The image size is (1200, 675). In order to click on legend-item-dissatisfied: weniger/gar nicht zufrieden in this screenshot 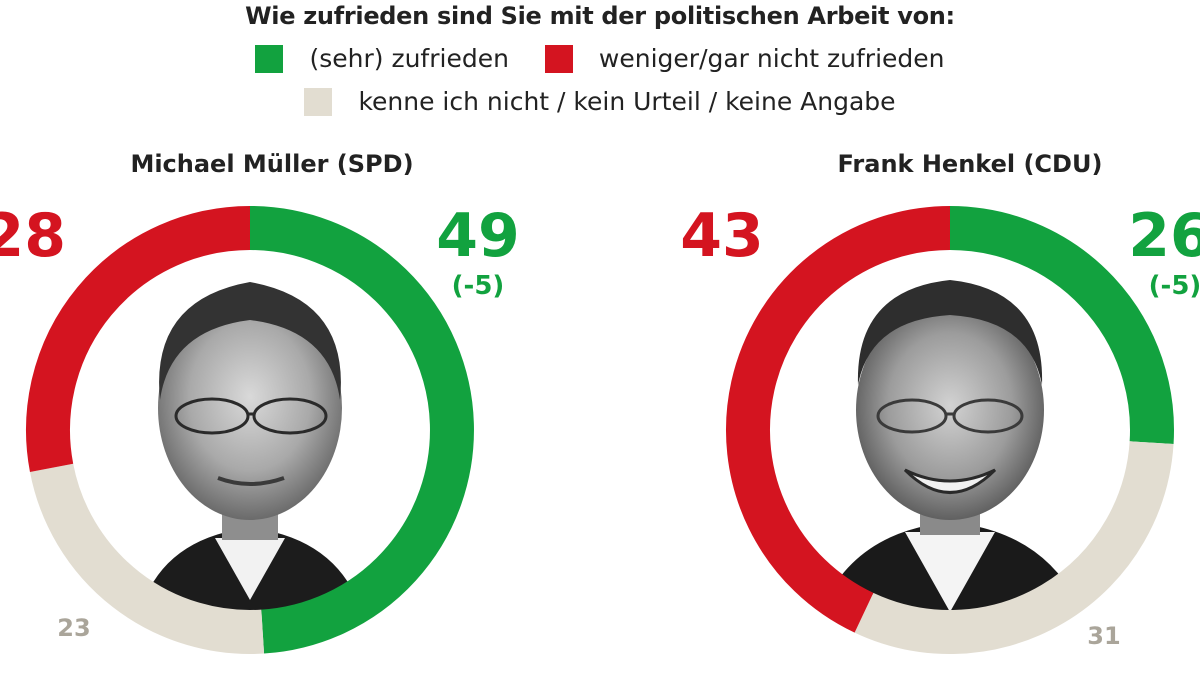, I will do `click(744, 58)`.